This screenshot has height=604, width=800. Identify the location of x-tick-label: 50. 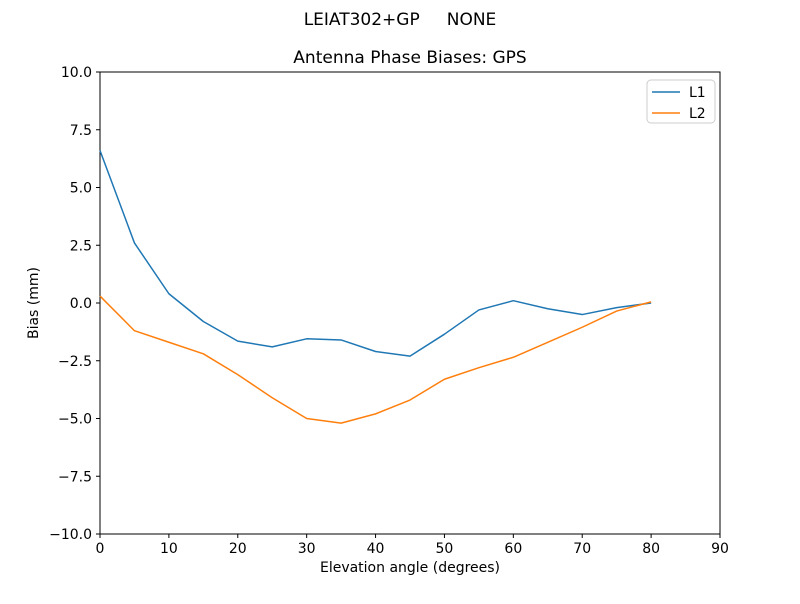
(445, 549).